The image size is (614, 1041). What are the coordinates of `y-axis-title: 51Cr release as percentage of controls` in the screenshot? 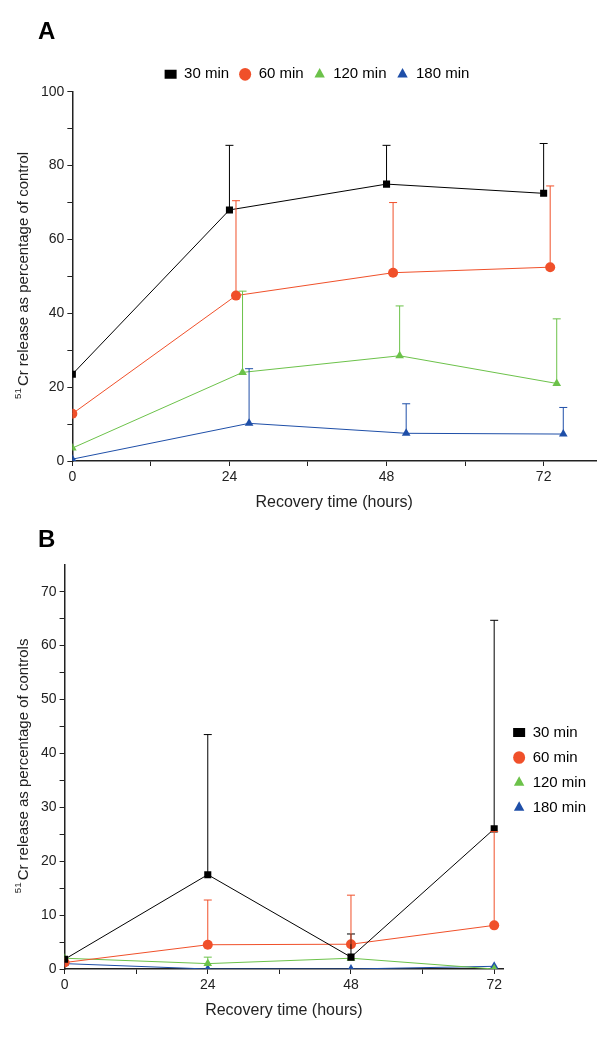 It's located at (22, 766).